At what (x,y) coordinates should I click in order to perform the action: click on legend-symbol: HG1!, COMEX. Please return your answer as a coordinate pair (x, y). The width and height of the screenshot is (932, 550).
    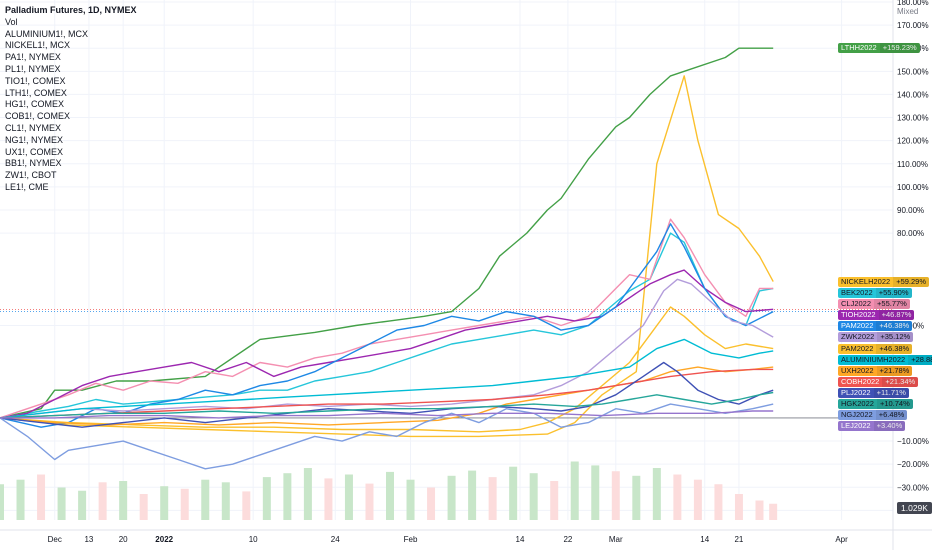
    Looking at the image, I should click on (35, 104).